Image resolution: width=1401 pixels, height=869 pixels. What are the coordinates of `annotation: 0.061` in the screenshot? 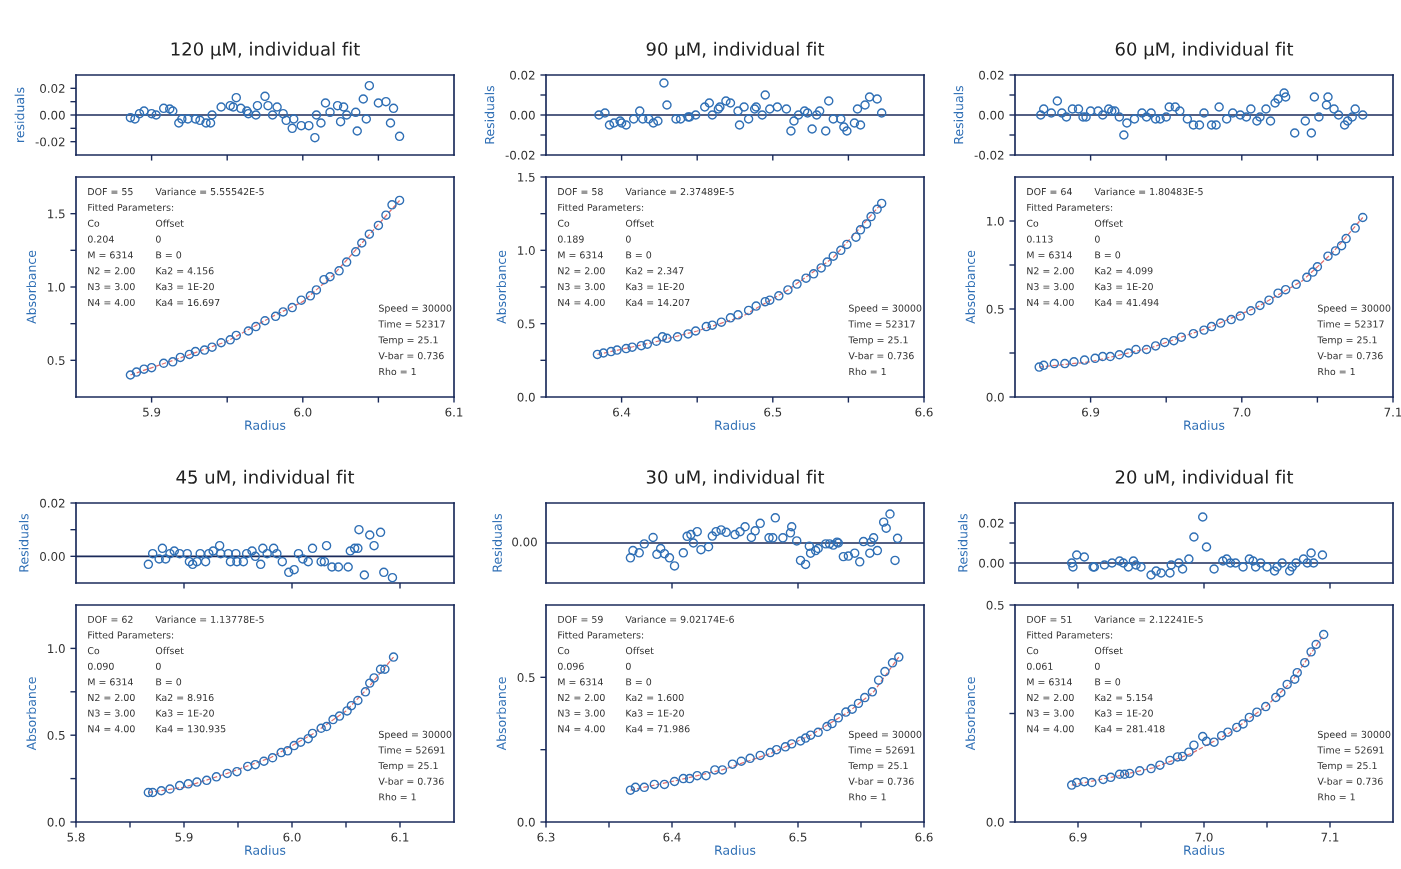 It's located at (1039, 666).